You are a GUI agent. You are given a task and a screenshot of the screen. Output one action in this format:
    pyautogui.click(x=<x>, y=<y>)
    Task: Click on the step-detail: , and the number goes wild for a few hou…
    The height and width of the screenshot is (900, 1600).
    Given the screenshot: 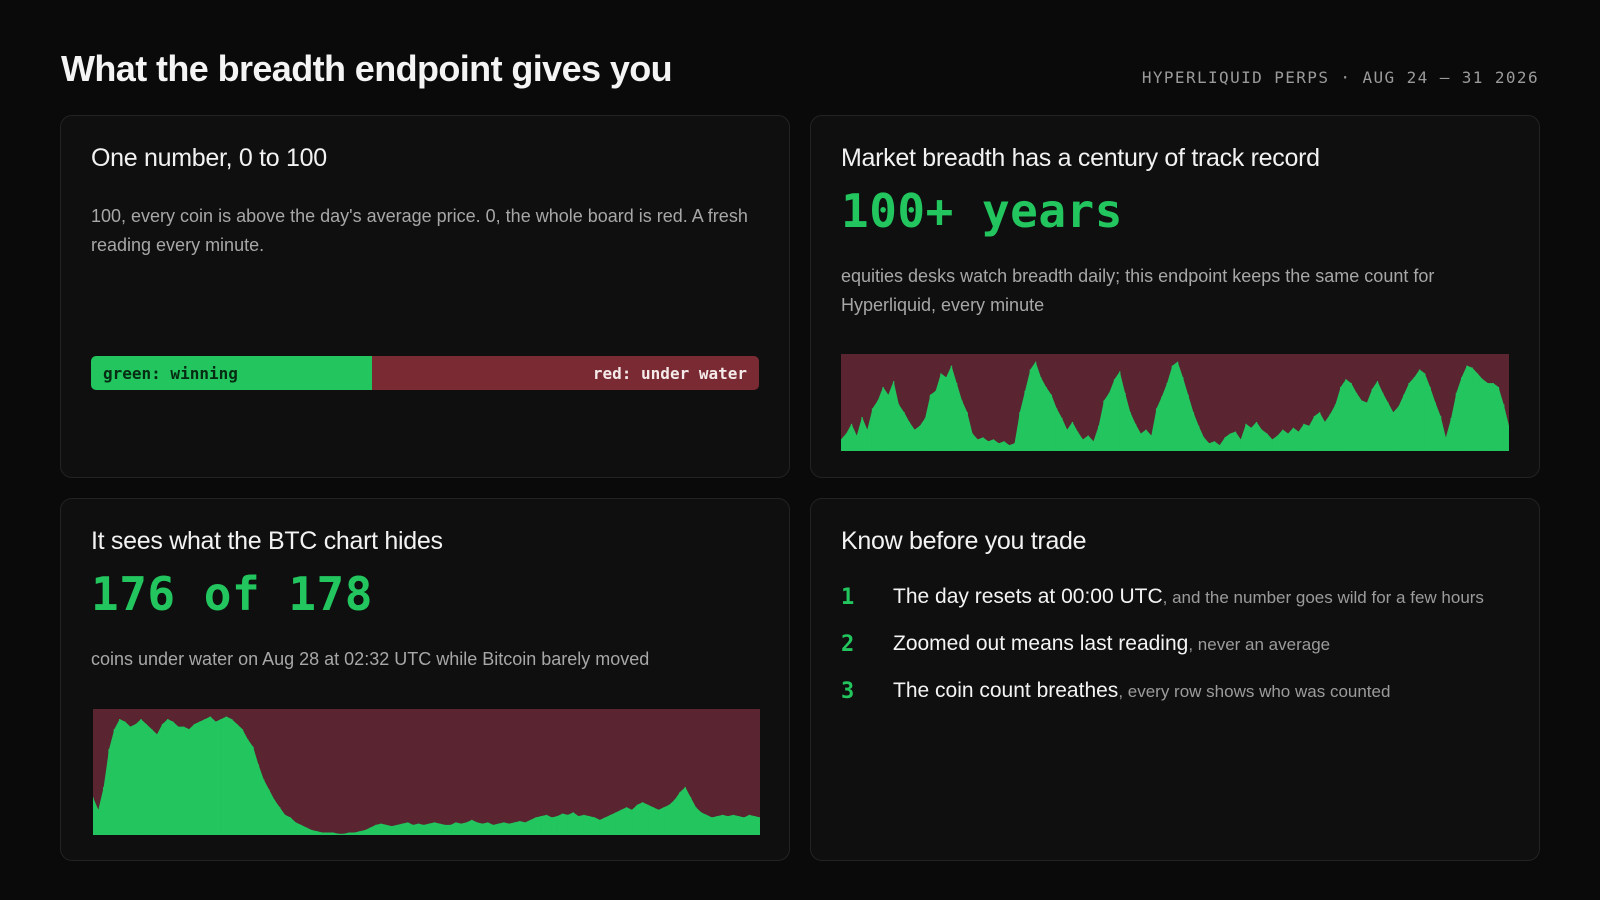 What is the action you would take?
    pyautogui.click(x=1323, y=597)
    